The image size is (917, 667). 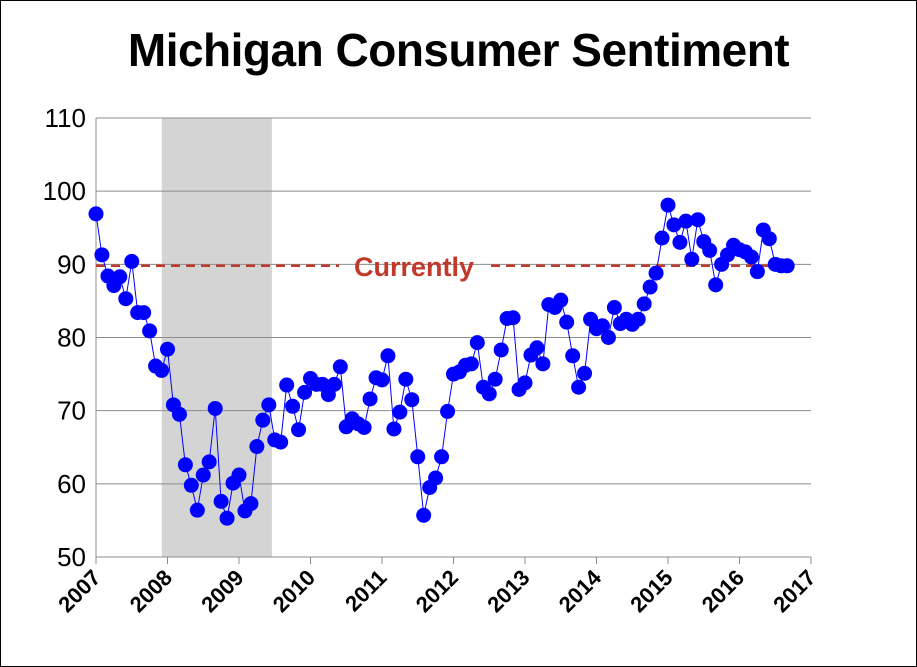 What do you see at coordinates (294, 591) in the screenshot?
I see `x-tick-label: 2010` at bounding box center [294, 591].